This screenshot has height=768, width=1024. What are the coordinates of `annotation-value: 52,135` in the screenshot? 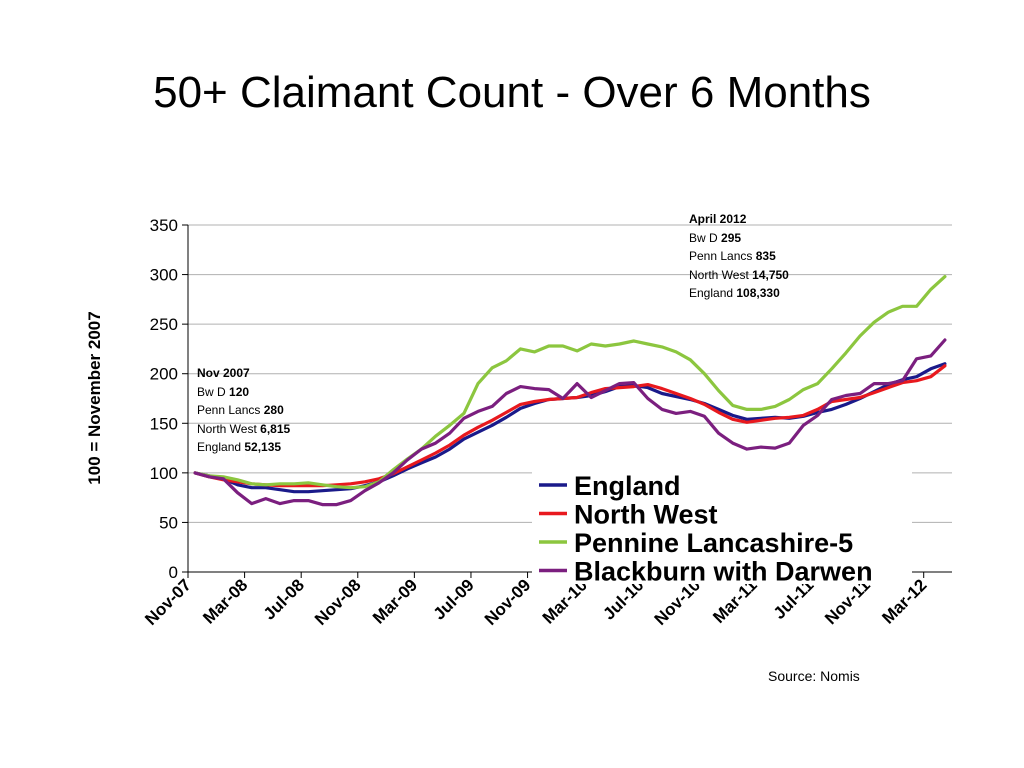 It's located at (263, 447).